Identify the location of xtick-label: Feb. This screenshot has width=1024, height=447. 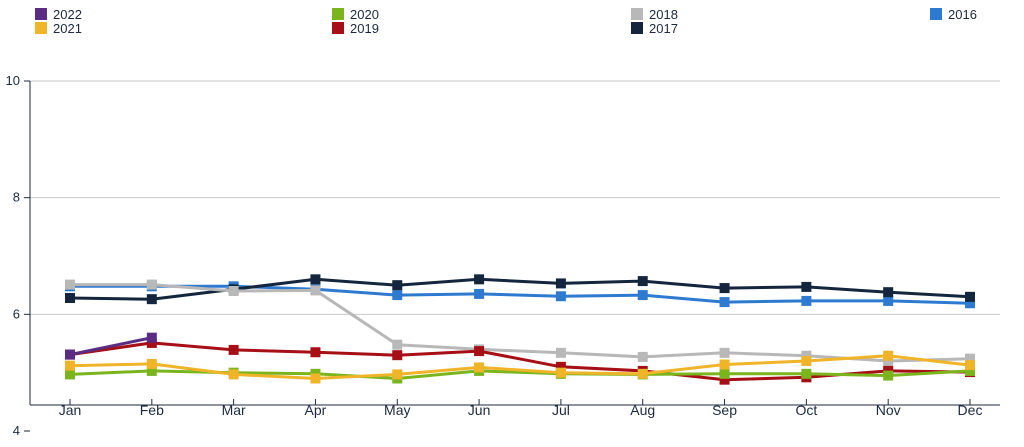
(152, 410).